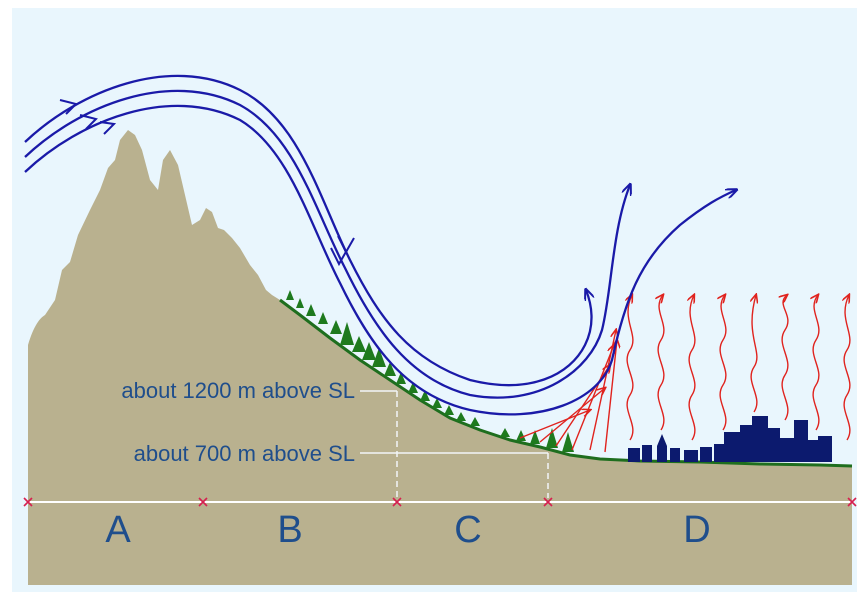 The height and width of the screenshot is (603, 860). What do you see at coordinates (454, 444) in the screenshot?
I see `elevation-leaders` at bounding box center [454, 444].